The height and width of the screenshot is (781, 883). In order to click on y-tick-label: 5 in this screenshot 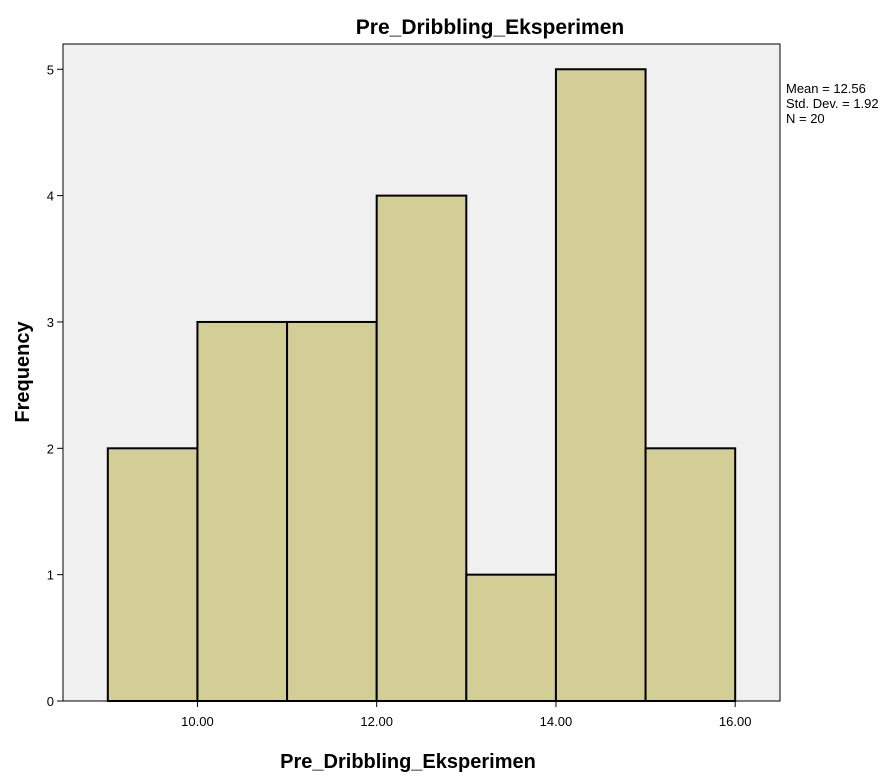, I will do `click(50, 69)`.